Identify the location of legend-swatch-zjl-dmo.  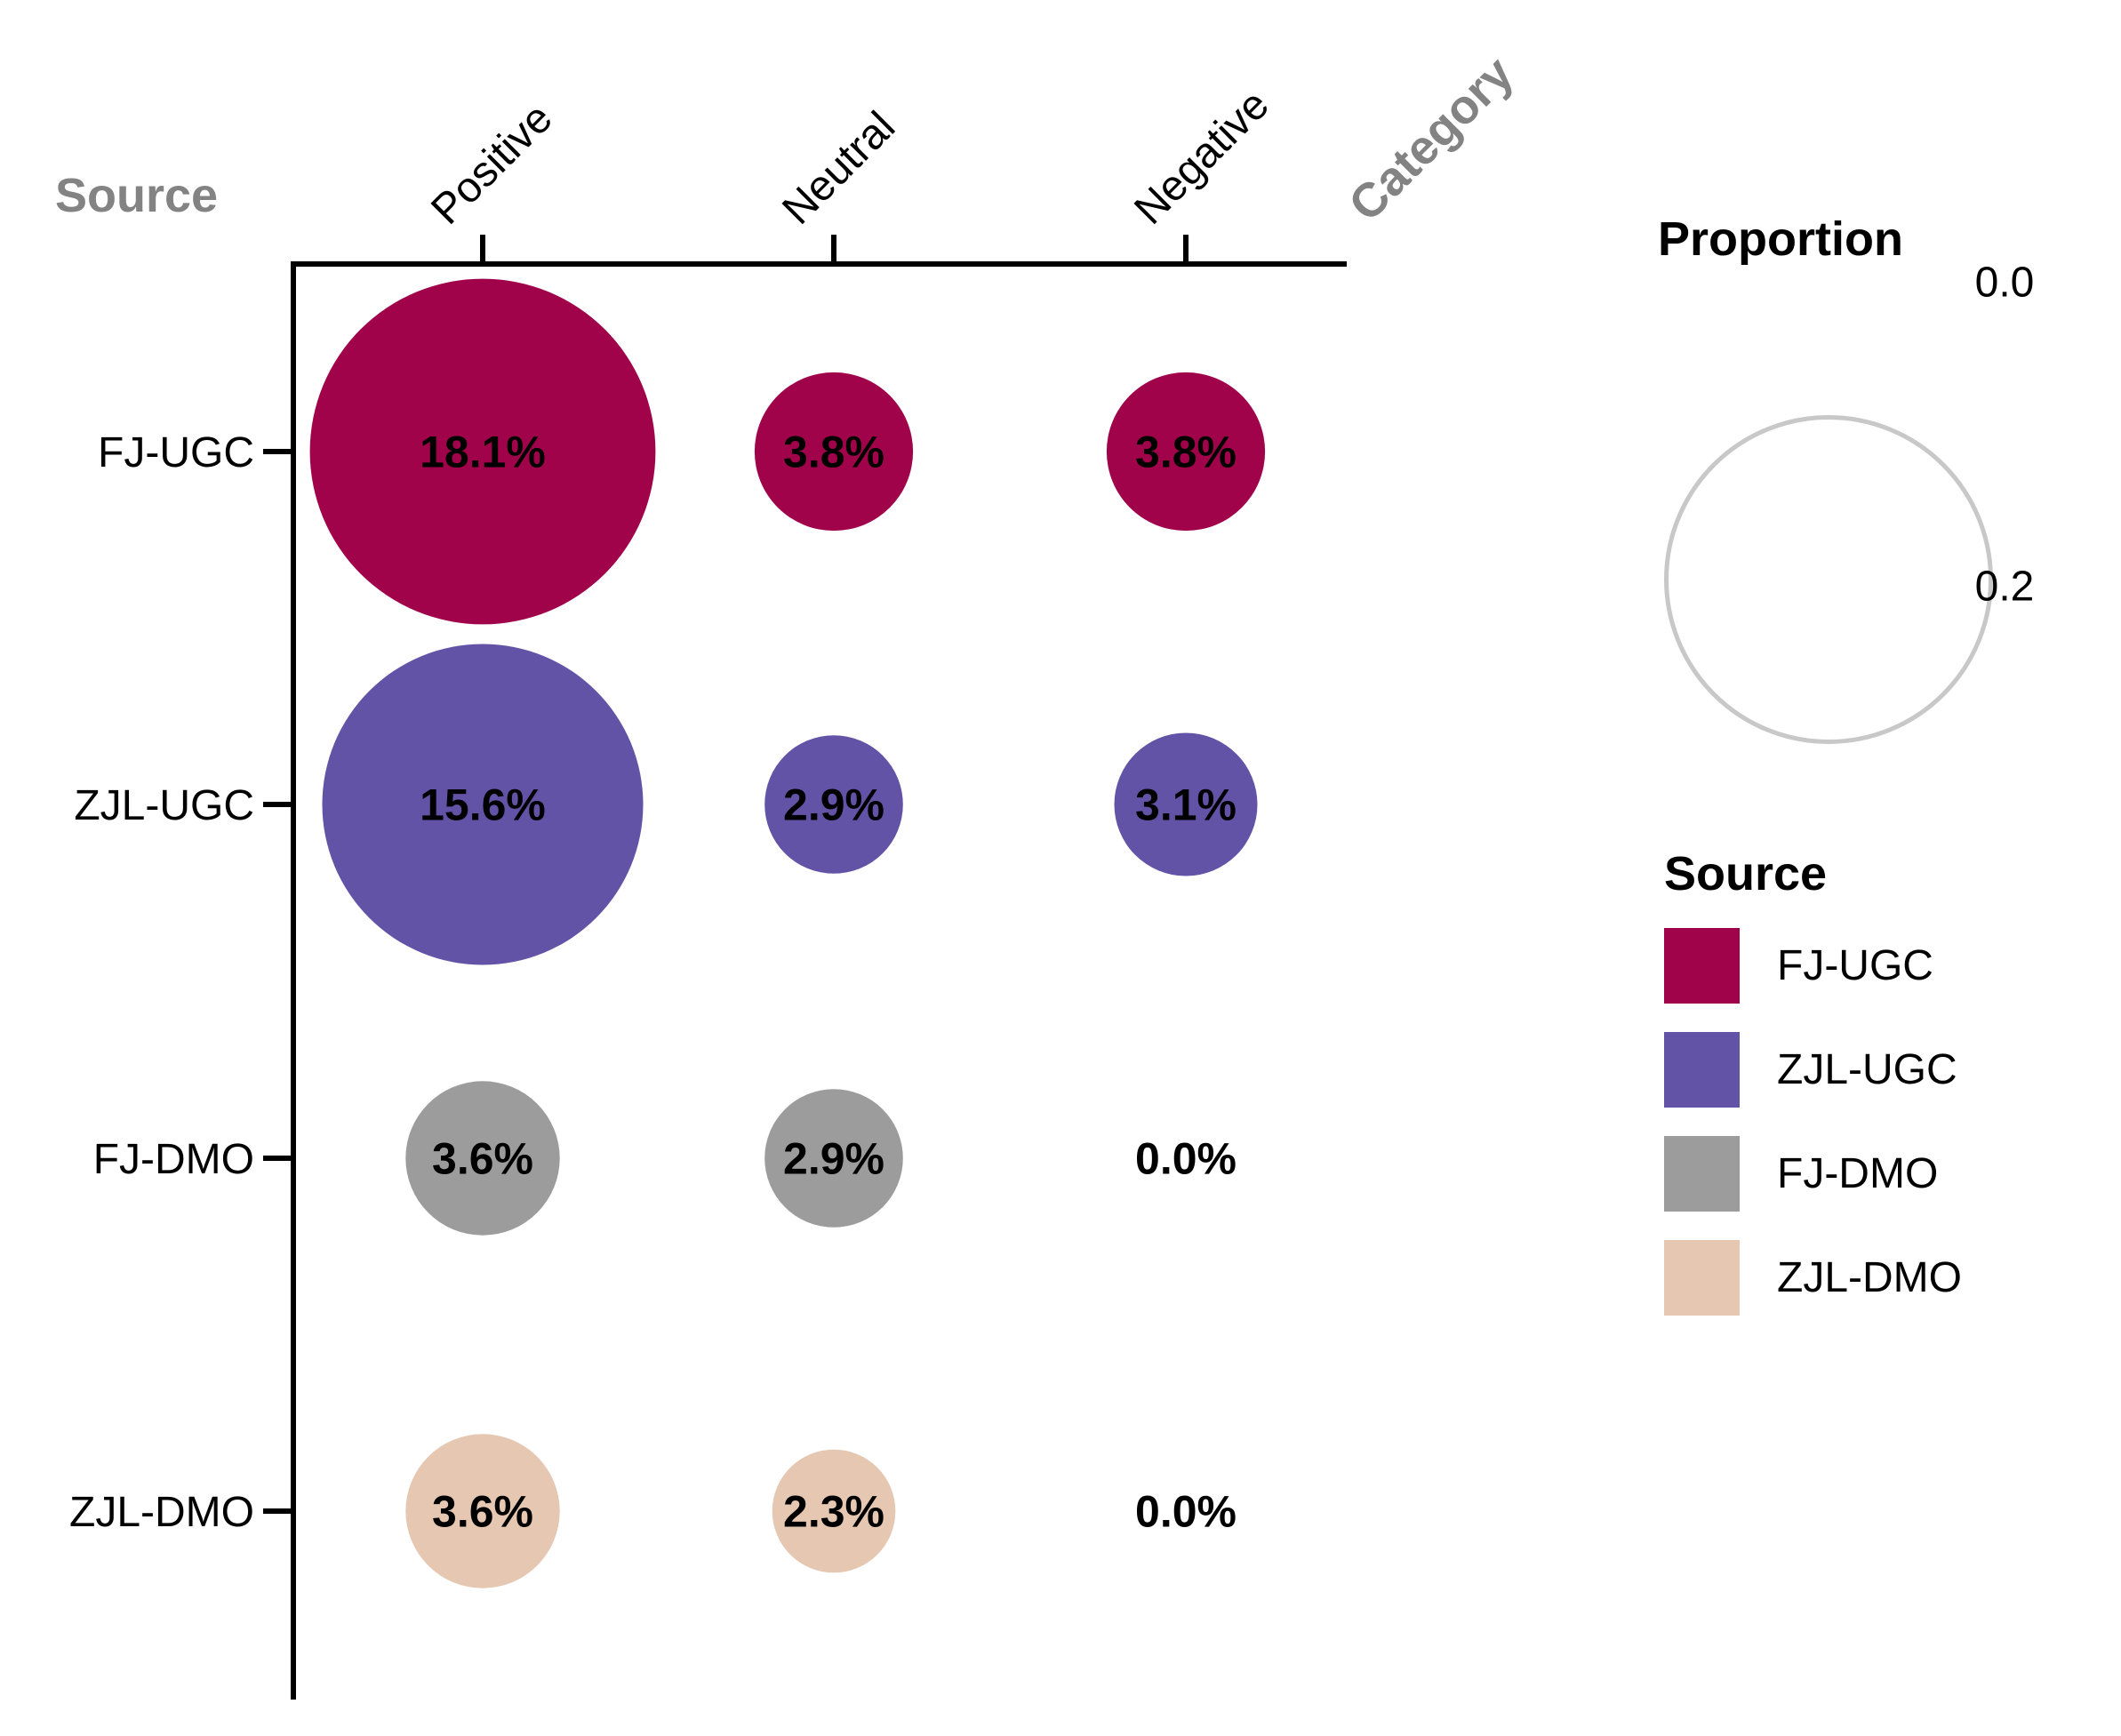
(1702, 1278).